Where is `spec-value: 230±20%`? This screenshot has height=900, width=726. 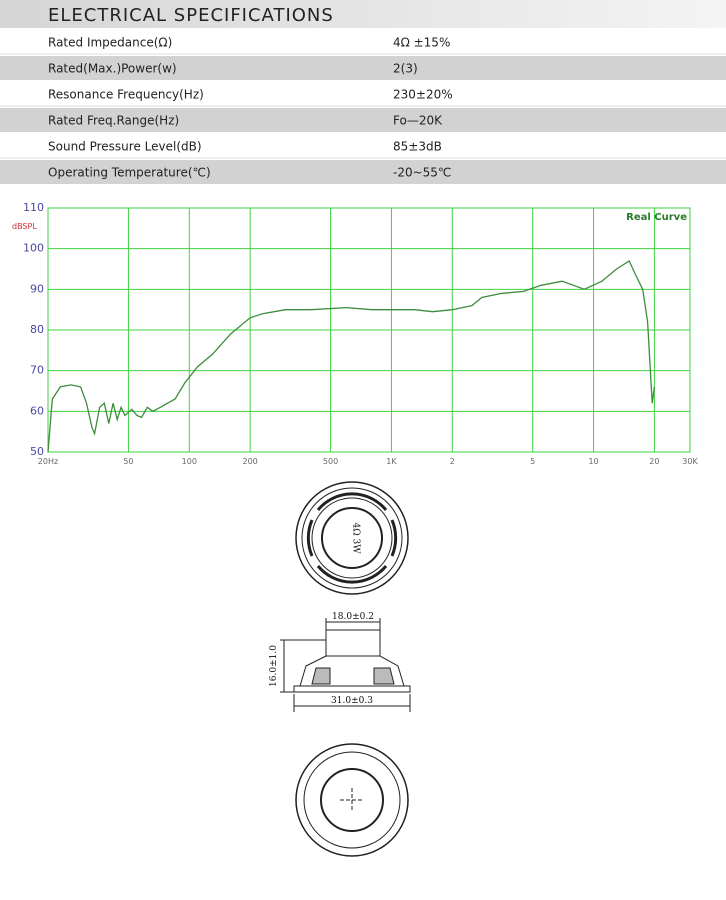 spec-value: 230±20% is located at coordinates (423, 95).